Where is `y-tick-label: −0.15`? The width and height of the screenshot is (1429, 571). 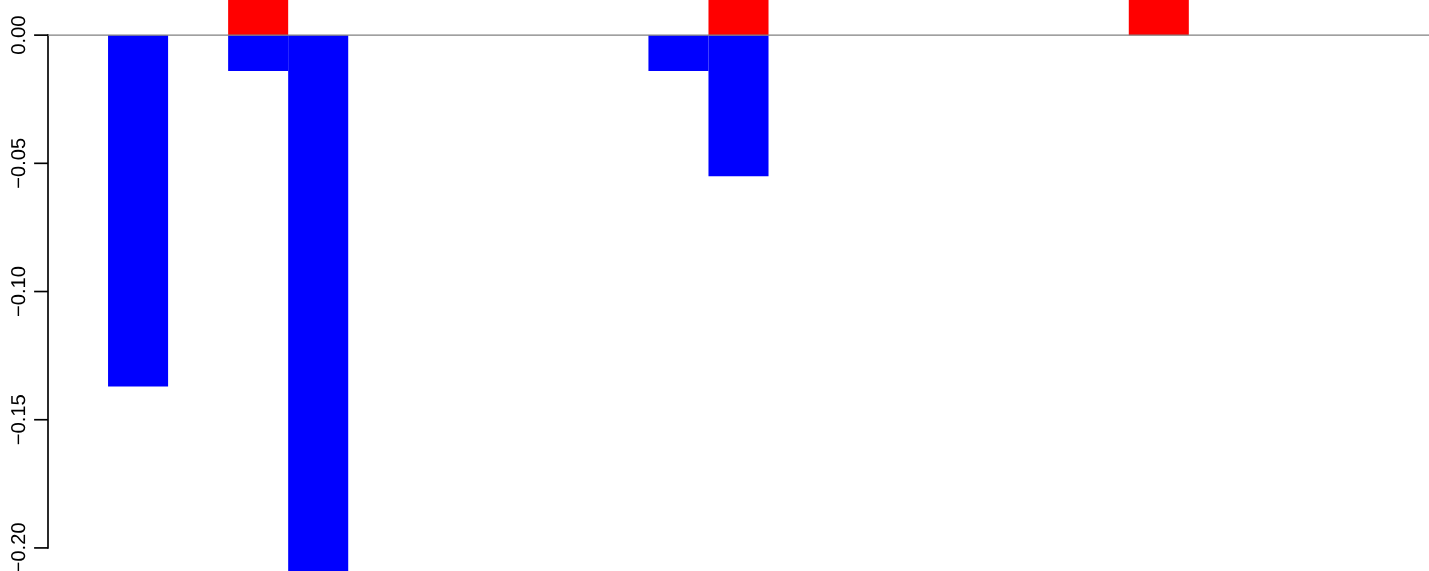
y-tick-label: −0.15 is located at coordinates (18, 420).